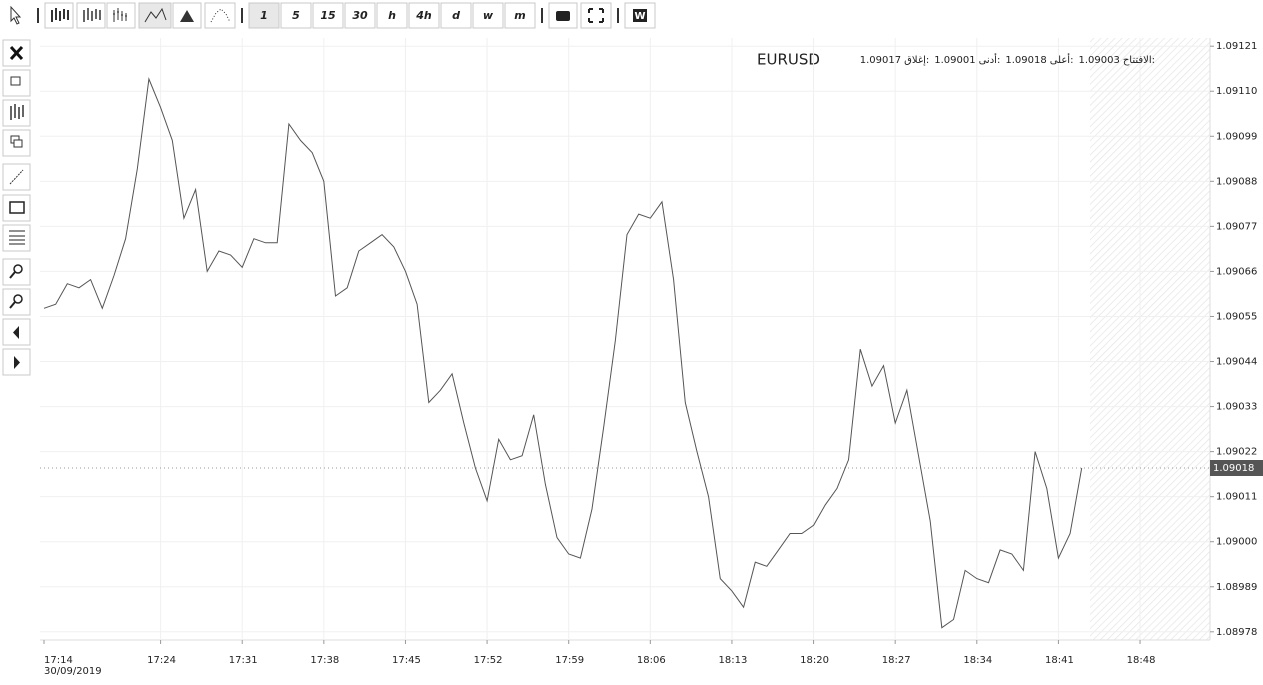 The image size is (1263, 685). I want to click on timeframe-label: 5, so click(296, 15).